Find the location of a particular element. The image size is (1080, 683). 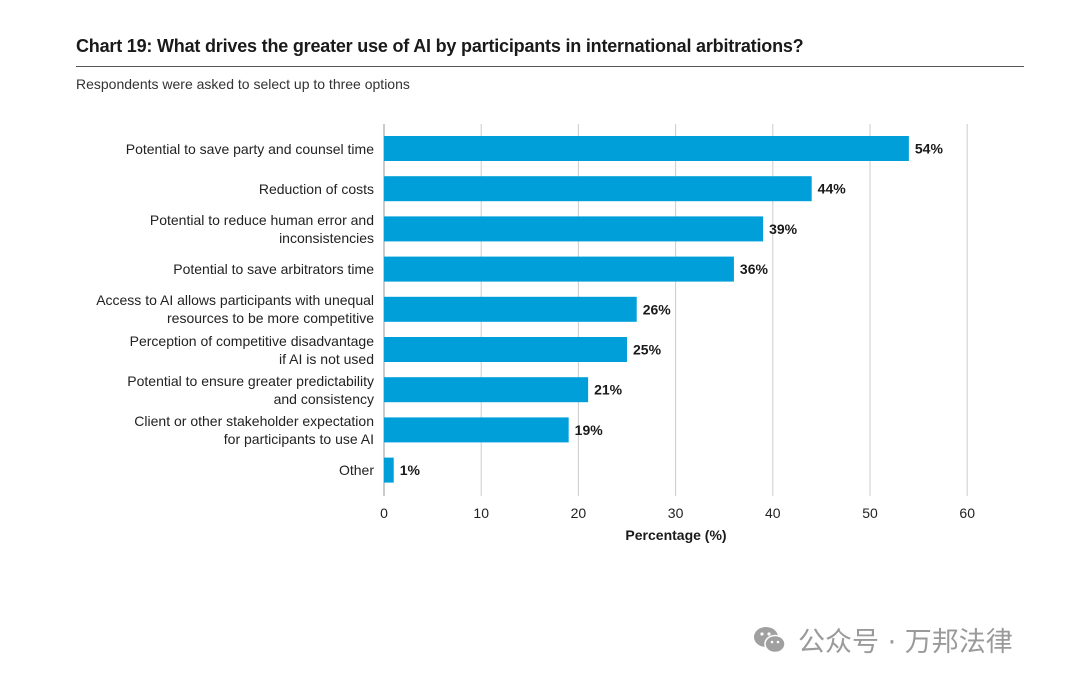

value-label: 36% is located at coordinates (754, 269).